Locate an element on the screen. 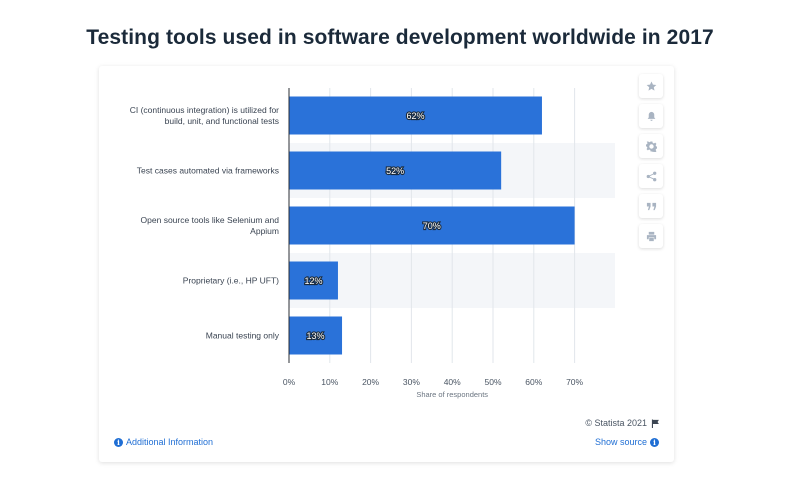 The image size is (800, 504). bar-value-label: 12% is located at coordinates (313, 281).